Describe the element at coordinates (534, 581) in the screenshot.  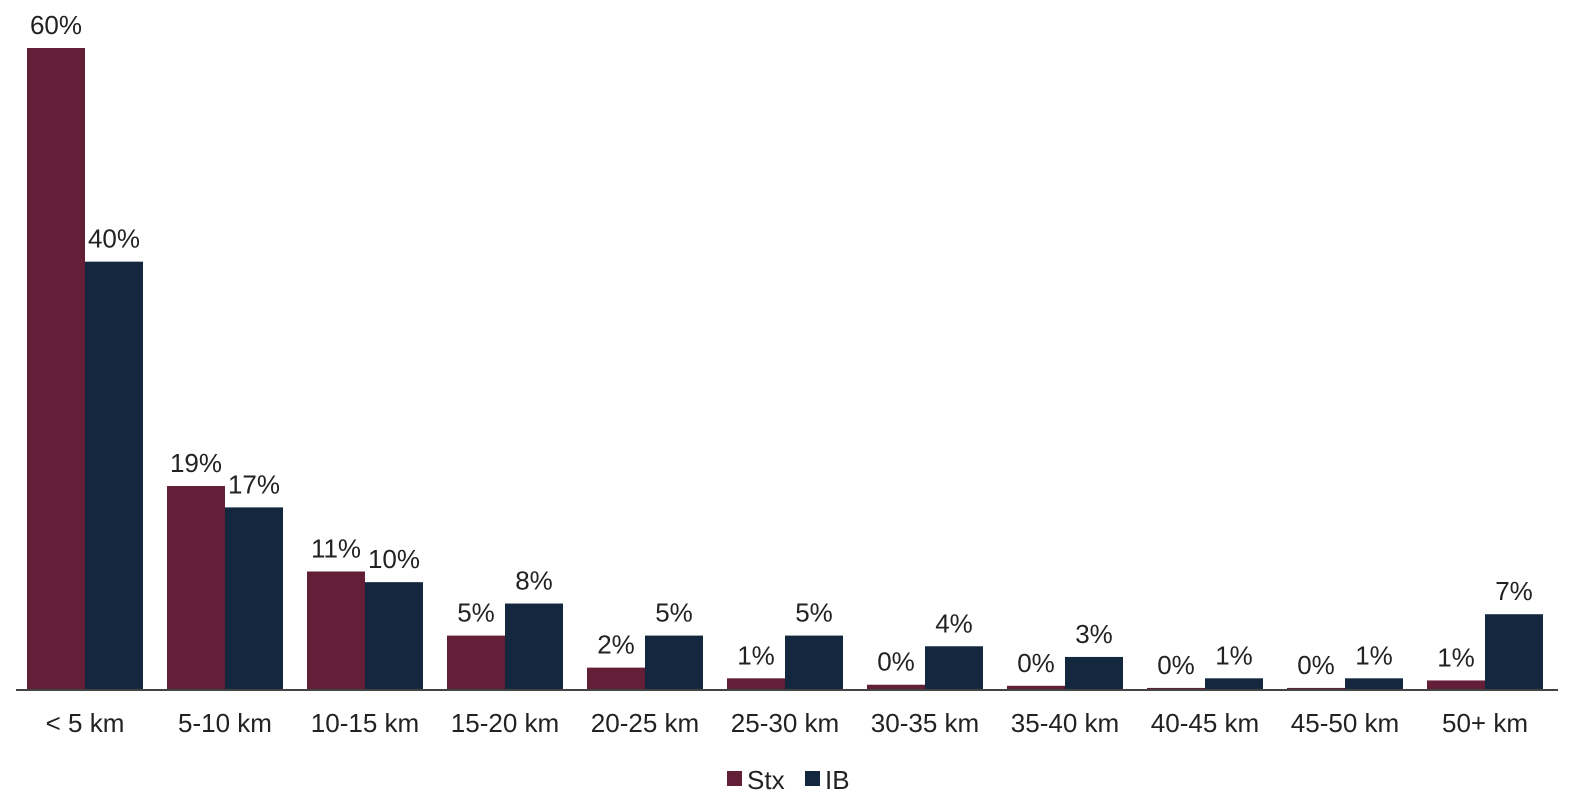
I see `value-label-ib-3: 8%` at that location.